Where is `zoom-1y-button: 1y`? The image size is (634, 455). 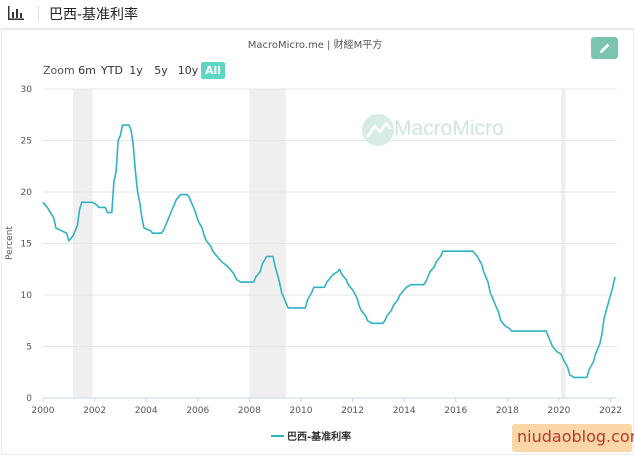 zoom-1y-button: 1y is located at coordinates (136, 70).